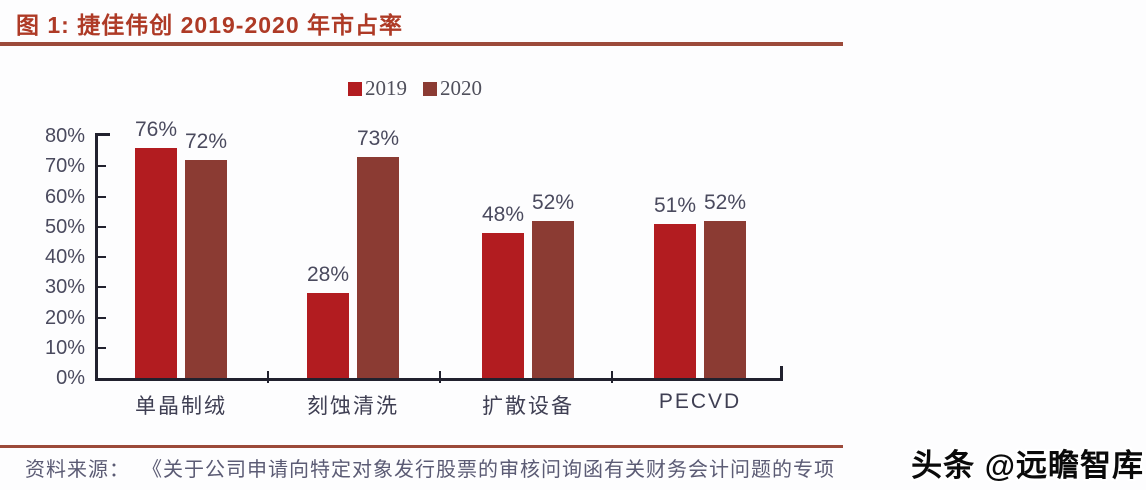 The width and height of the screenshot is (1146, 490). I want to click on bar-2019-刻蚀清洗, so click(328, 335).